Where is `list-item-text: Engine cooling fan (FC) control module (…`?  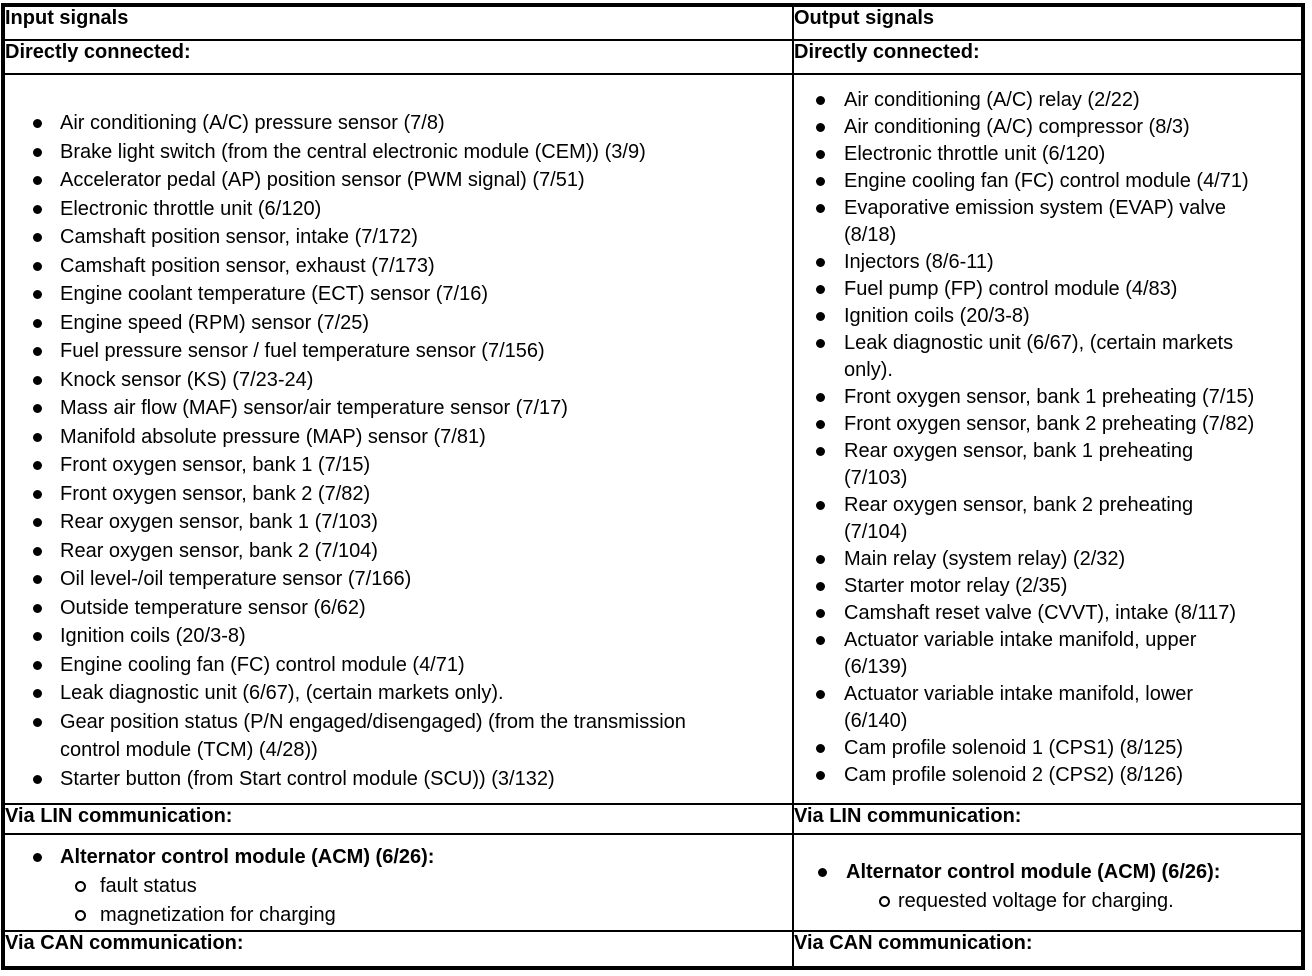
list-item-text: Engine cooling fan (FC) control module (… is located at coordinates (262, 664).